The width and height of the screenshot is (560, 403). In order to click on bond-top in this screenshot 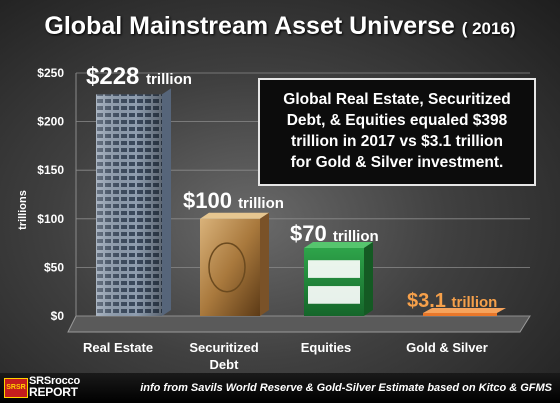, I will do `click(234, 215)`.